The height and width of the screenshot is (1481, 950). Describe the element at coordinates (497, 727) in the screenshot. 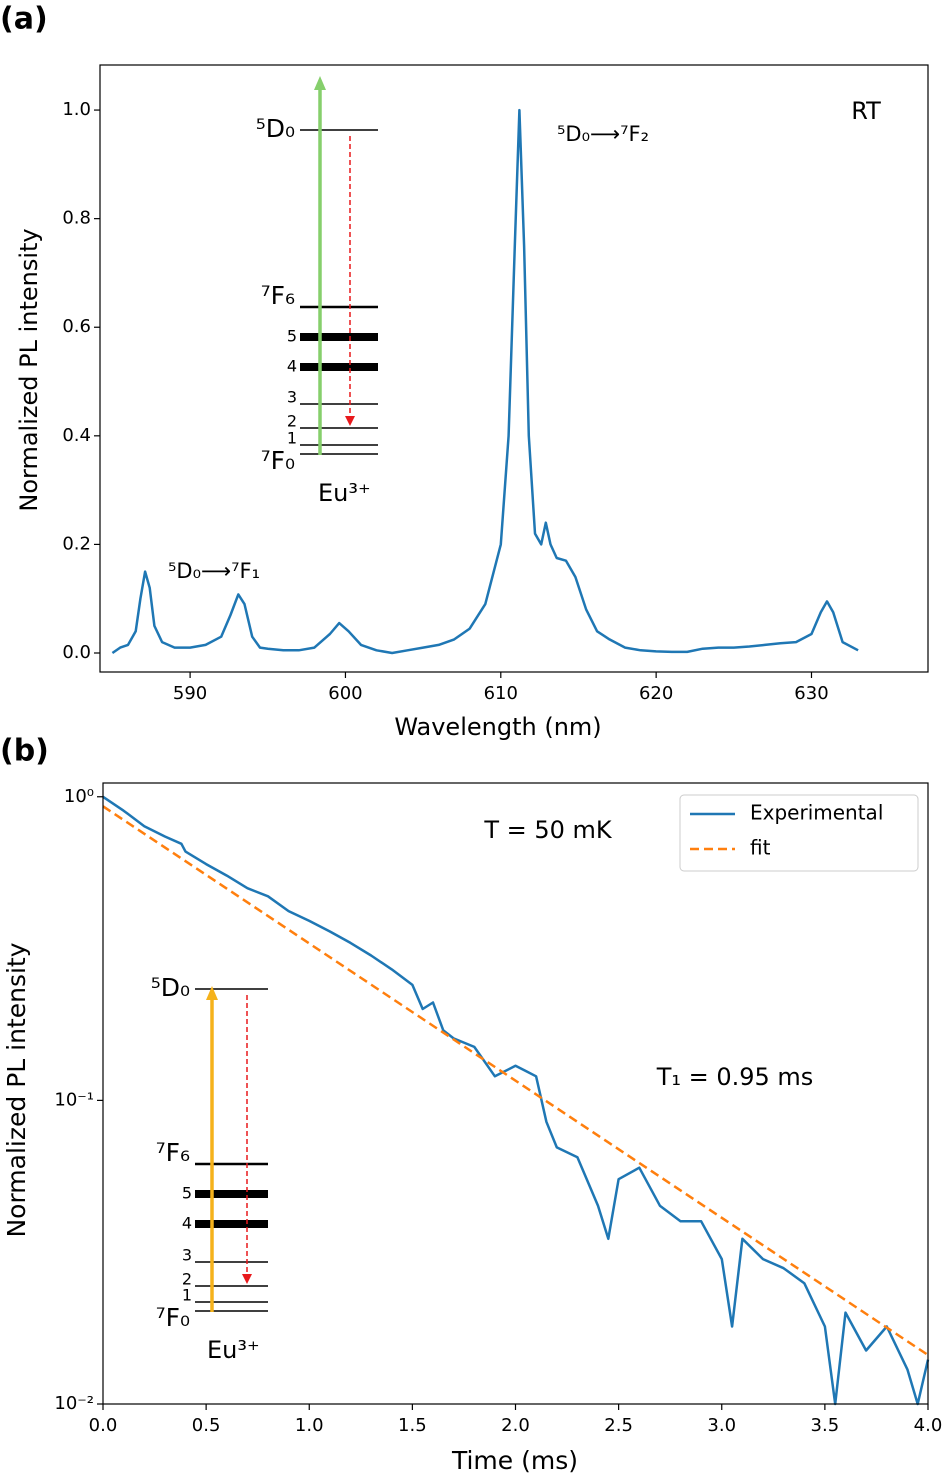

I see `x-axis-title: Wavelength (nm)` at that location.